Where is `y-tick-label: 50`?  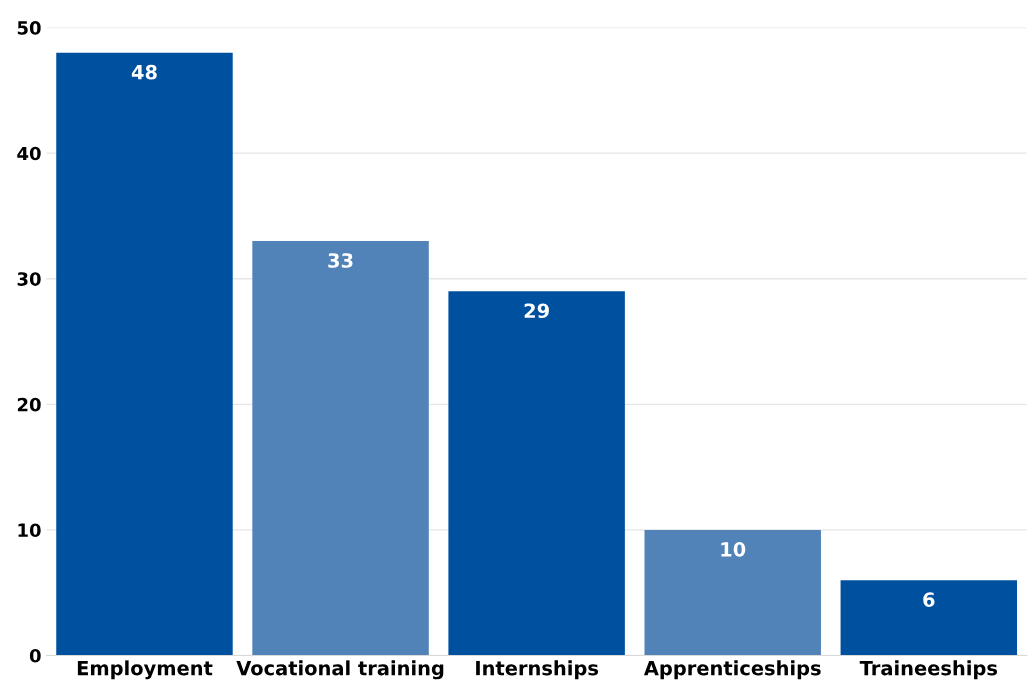 y-tick-label: 50 is located at coordinates (29, 28).